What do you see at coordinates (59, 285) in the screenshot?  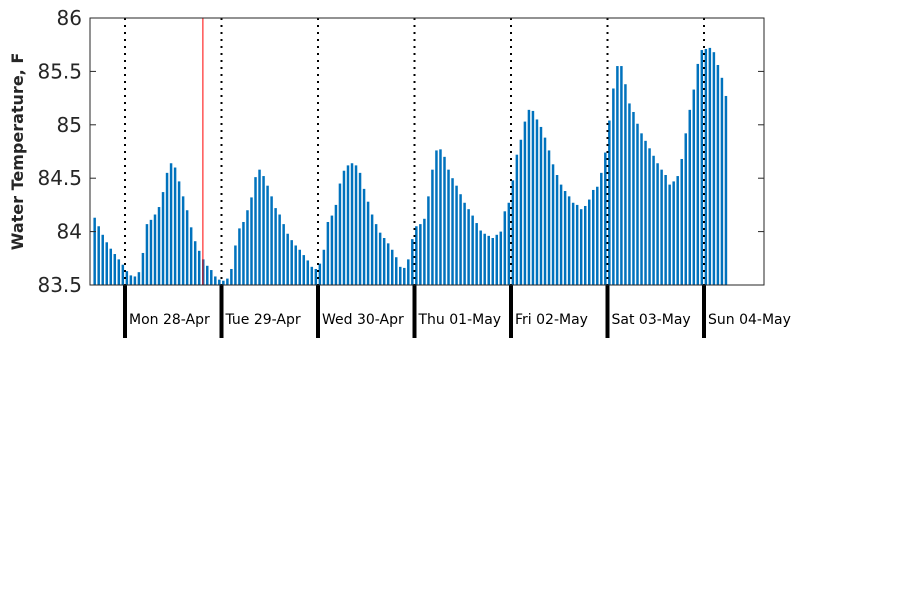 I see `y-tick-label: 83.5` at bounding box center [59, 285].